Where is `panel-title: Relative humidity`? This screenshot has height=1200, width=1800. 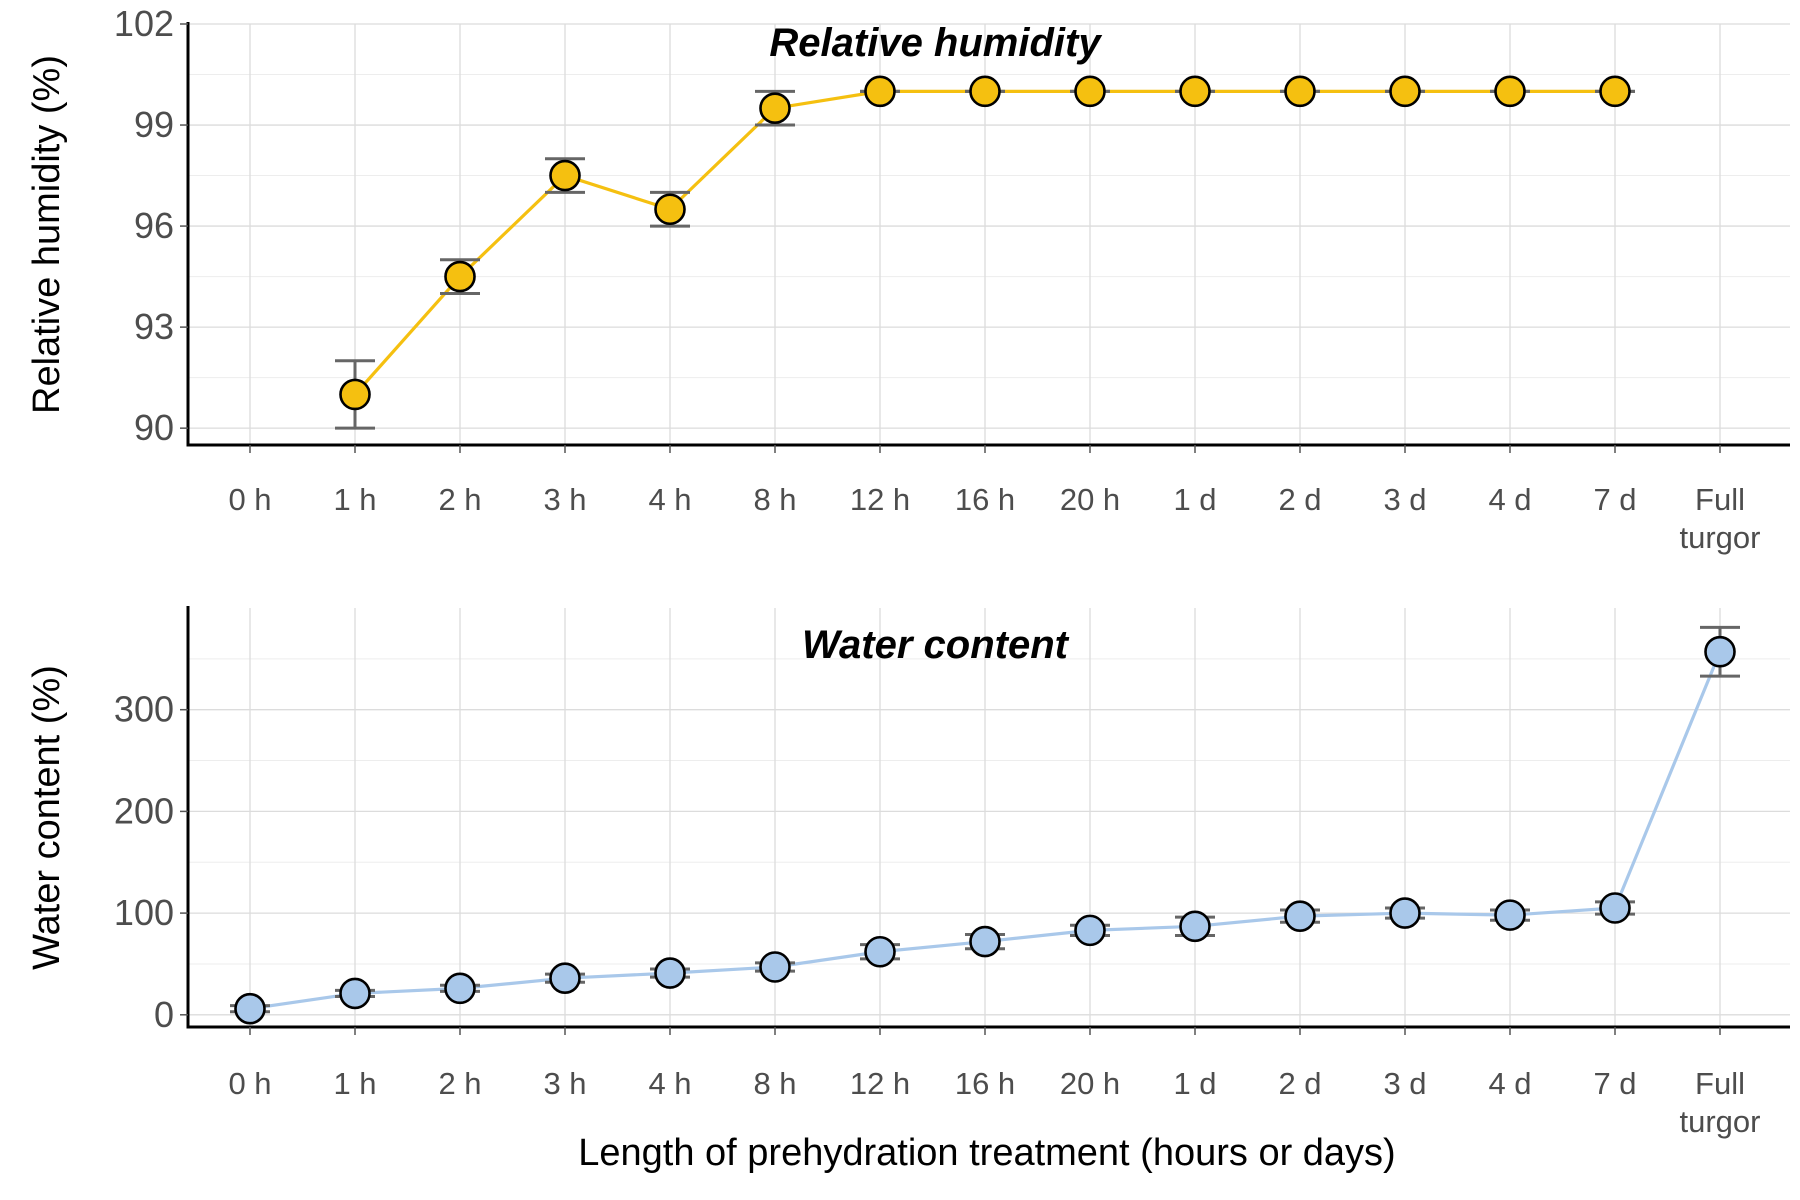 panel-title: Relative humidity is located at coordinates (935, 43).